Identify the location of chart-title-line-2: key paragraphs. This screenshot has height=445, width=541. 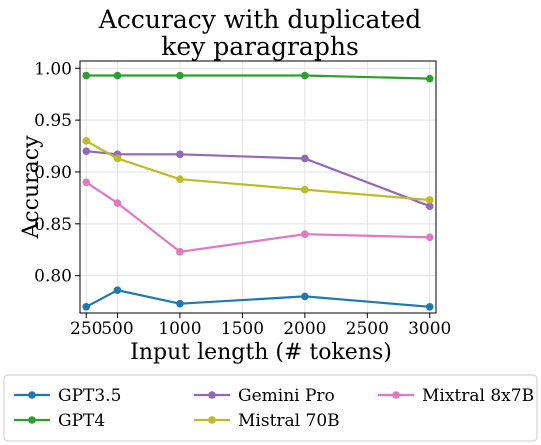
(260, 46).